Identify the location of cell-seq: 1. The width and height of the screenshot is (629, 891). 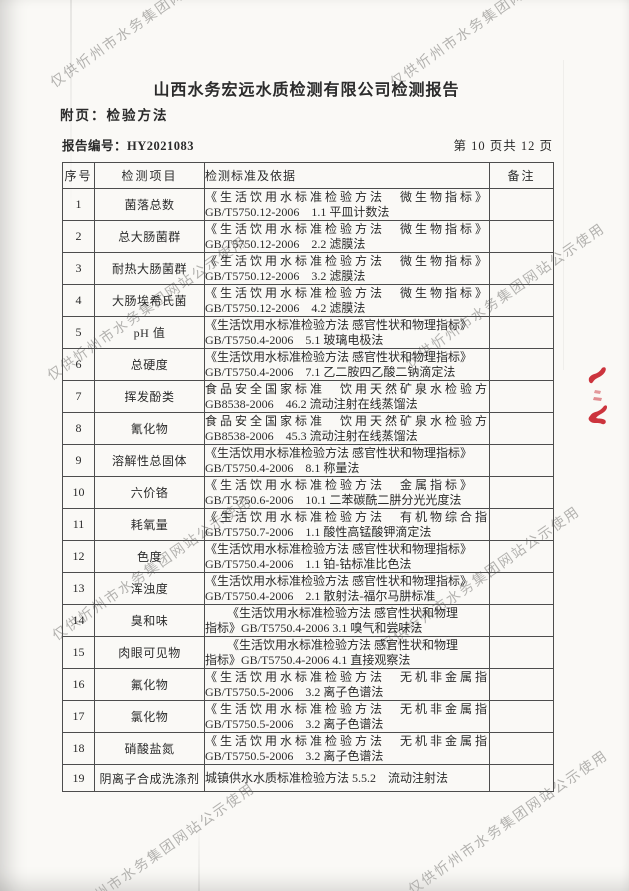
(78, 204).